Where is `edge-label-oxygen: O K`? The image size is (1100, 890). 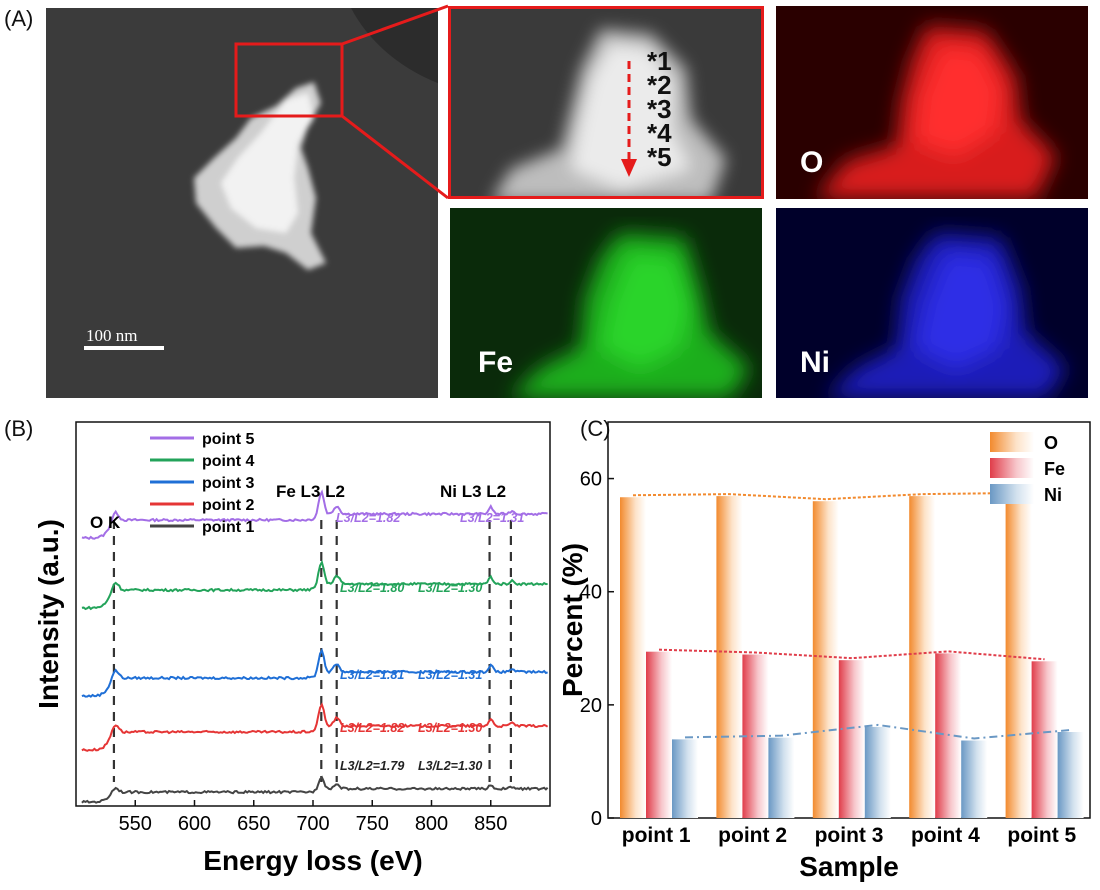 edge-label-oxygen: O K is located at coordinates (105, 522).